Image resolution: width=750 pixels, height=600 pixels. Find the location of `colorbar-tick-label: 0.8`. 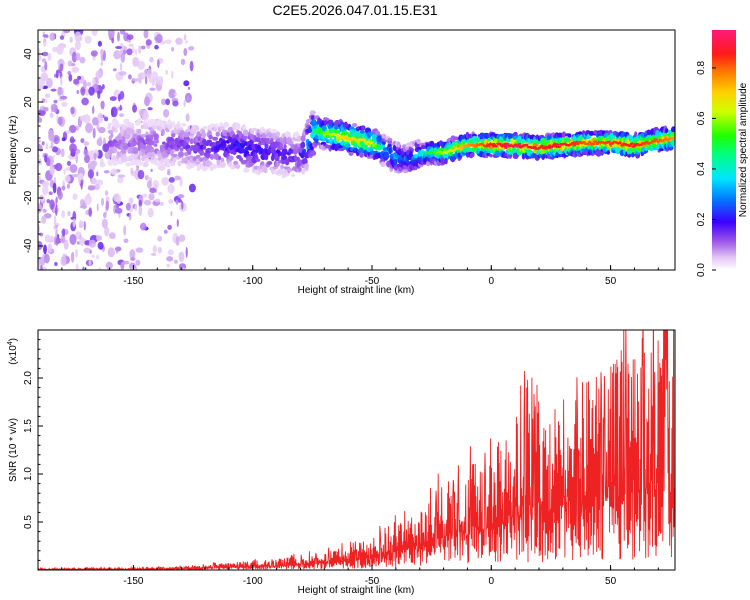

colorbar-tick-label: 0.8 is located at coordinates (701, 68).